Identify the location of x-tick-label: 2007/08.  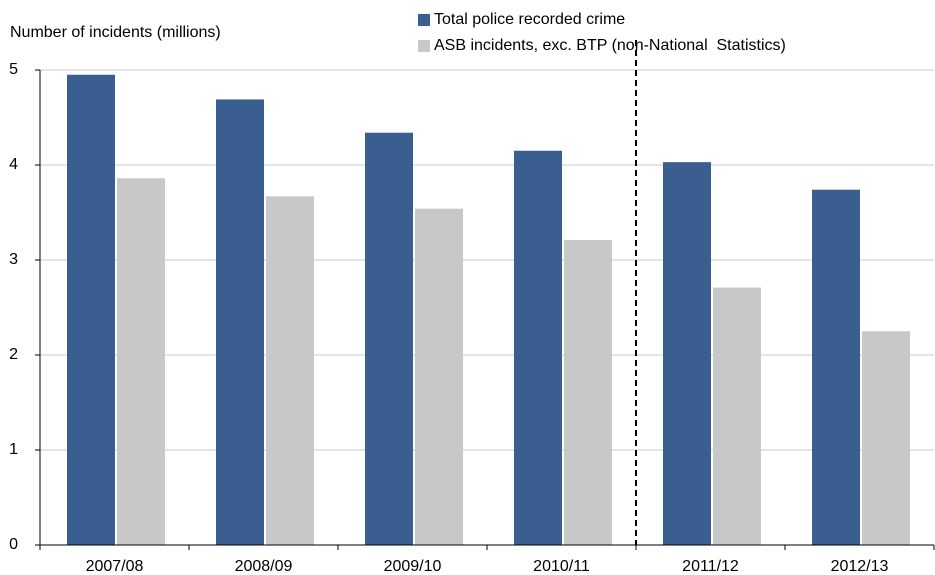
(115, 566).